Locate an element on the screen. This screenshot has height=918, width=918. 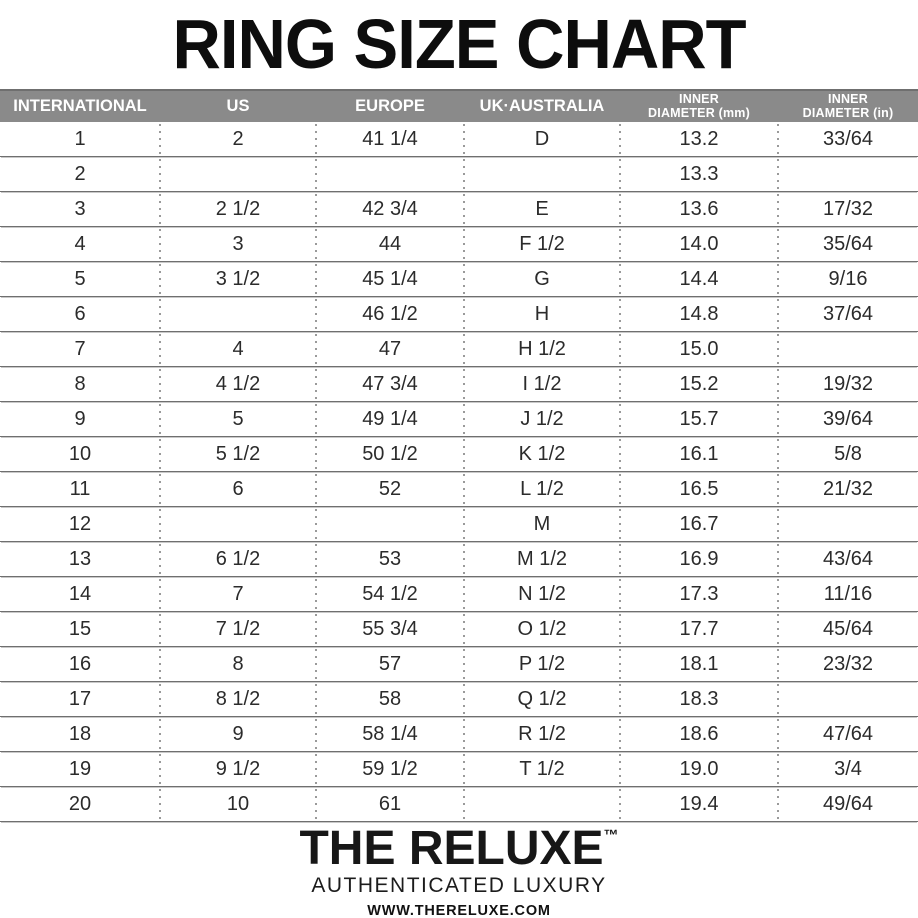
cell-inner-diameter-in: 49/64 is located at coordinates (848, 803).